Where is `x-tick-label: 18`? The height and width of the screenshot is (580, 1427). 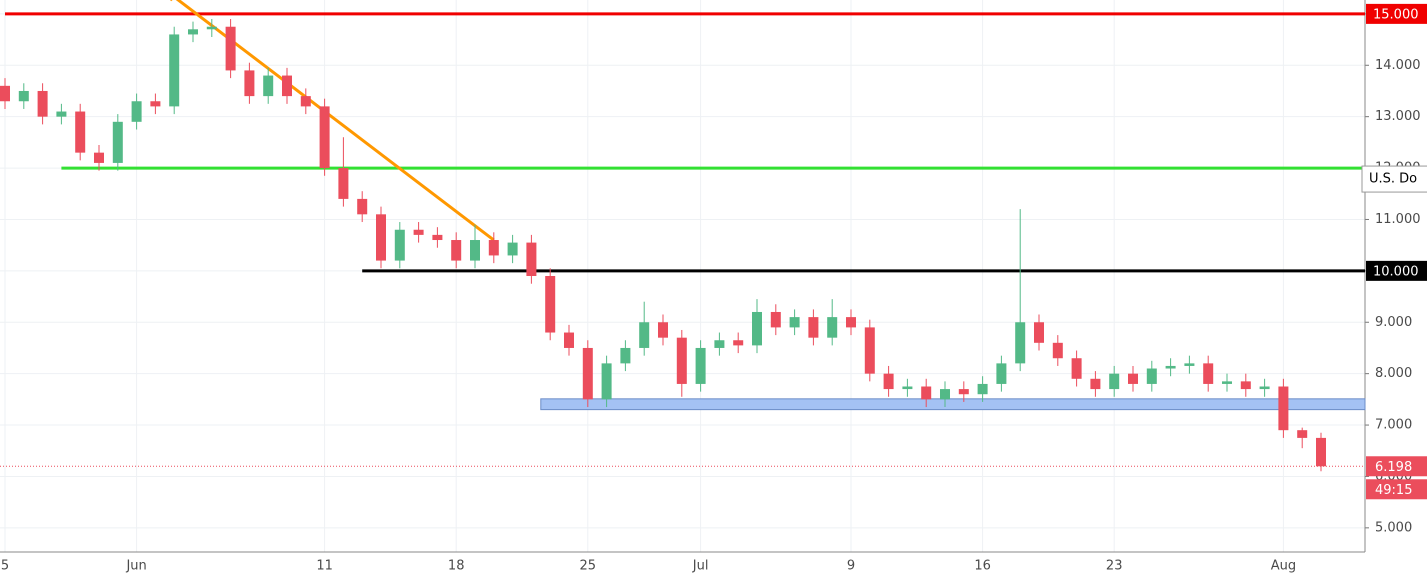 x-tick-label: 18 is located at coordinates (456, 566).